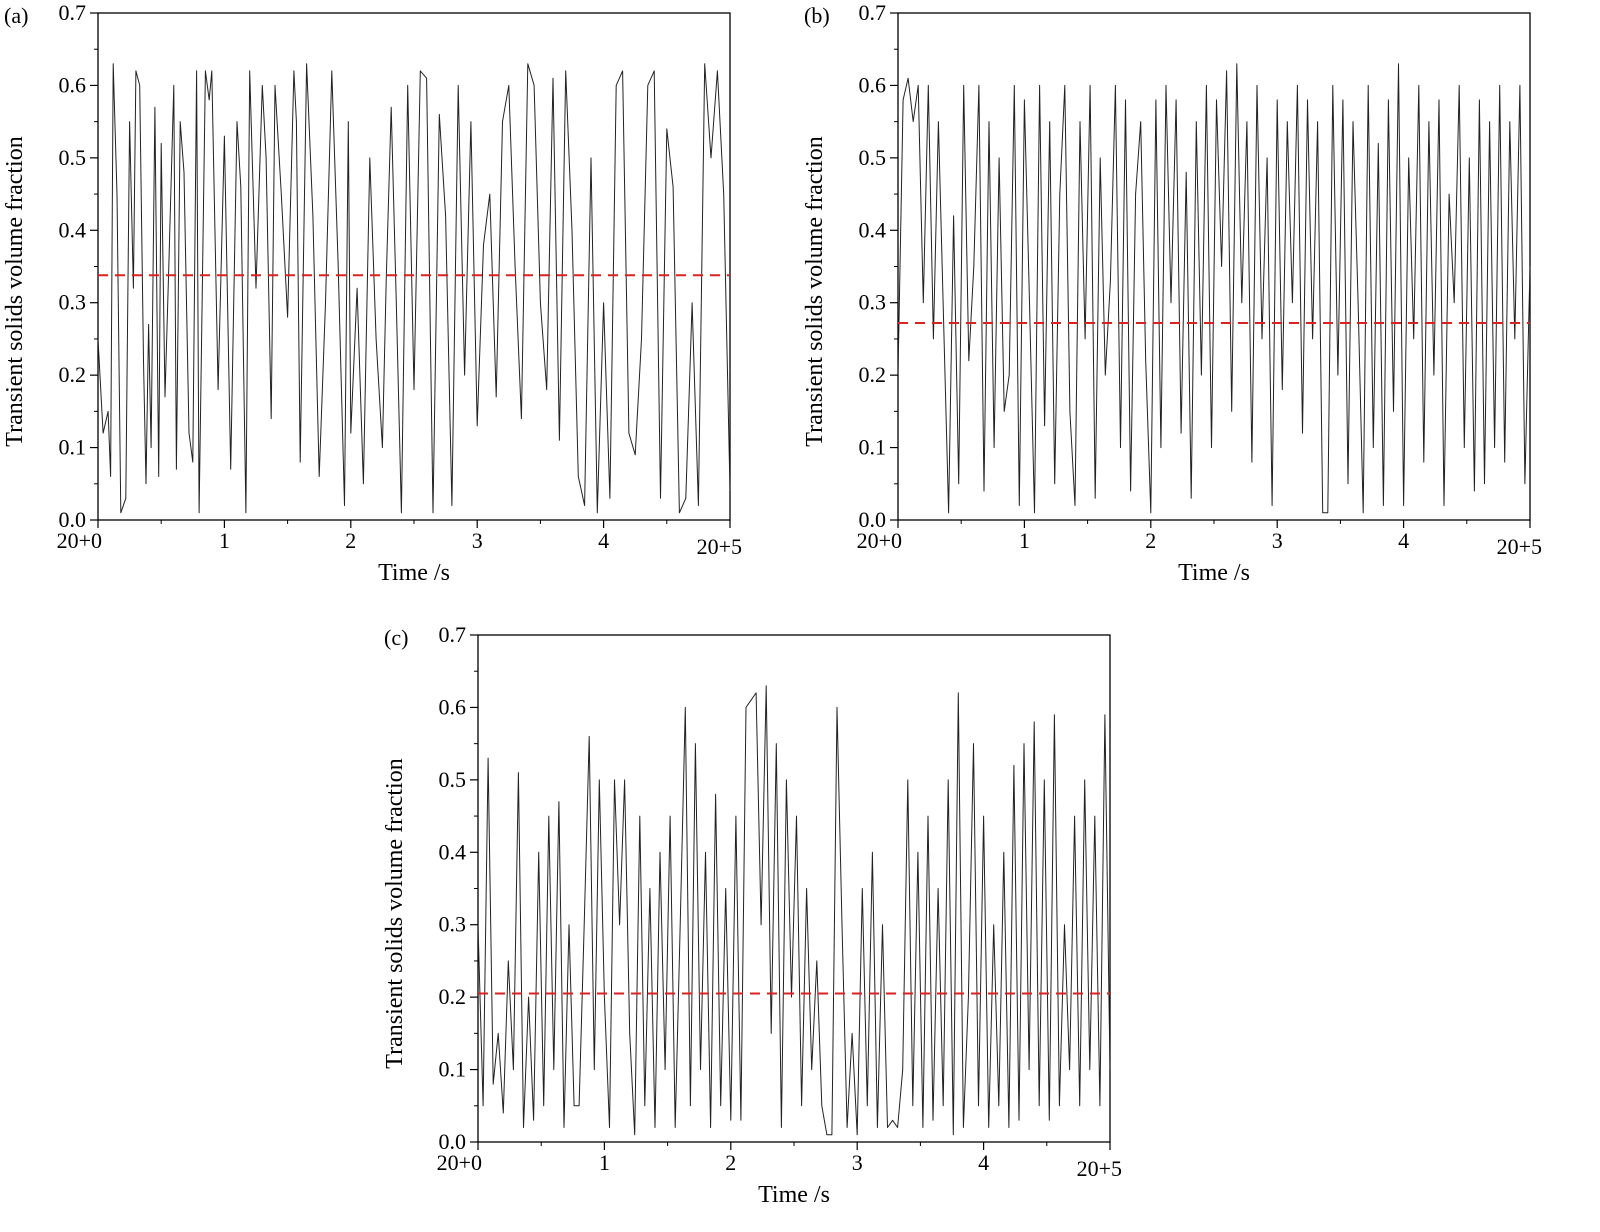 The height and width of the screenshot is (1232, 1600). Describe the element at coordinates (16, 15) in the screenshot. I see `panel-label: (a)` at that location.